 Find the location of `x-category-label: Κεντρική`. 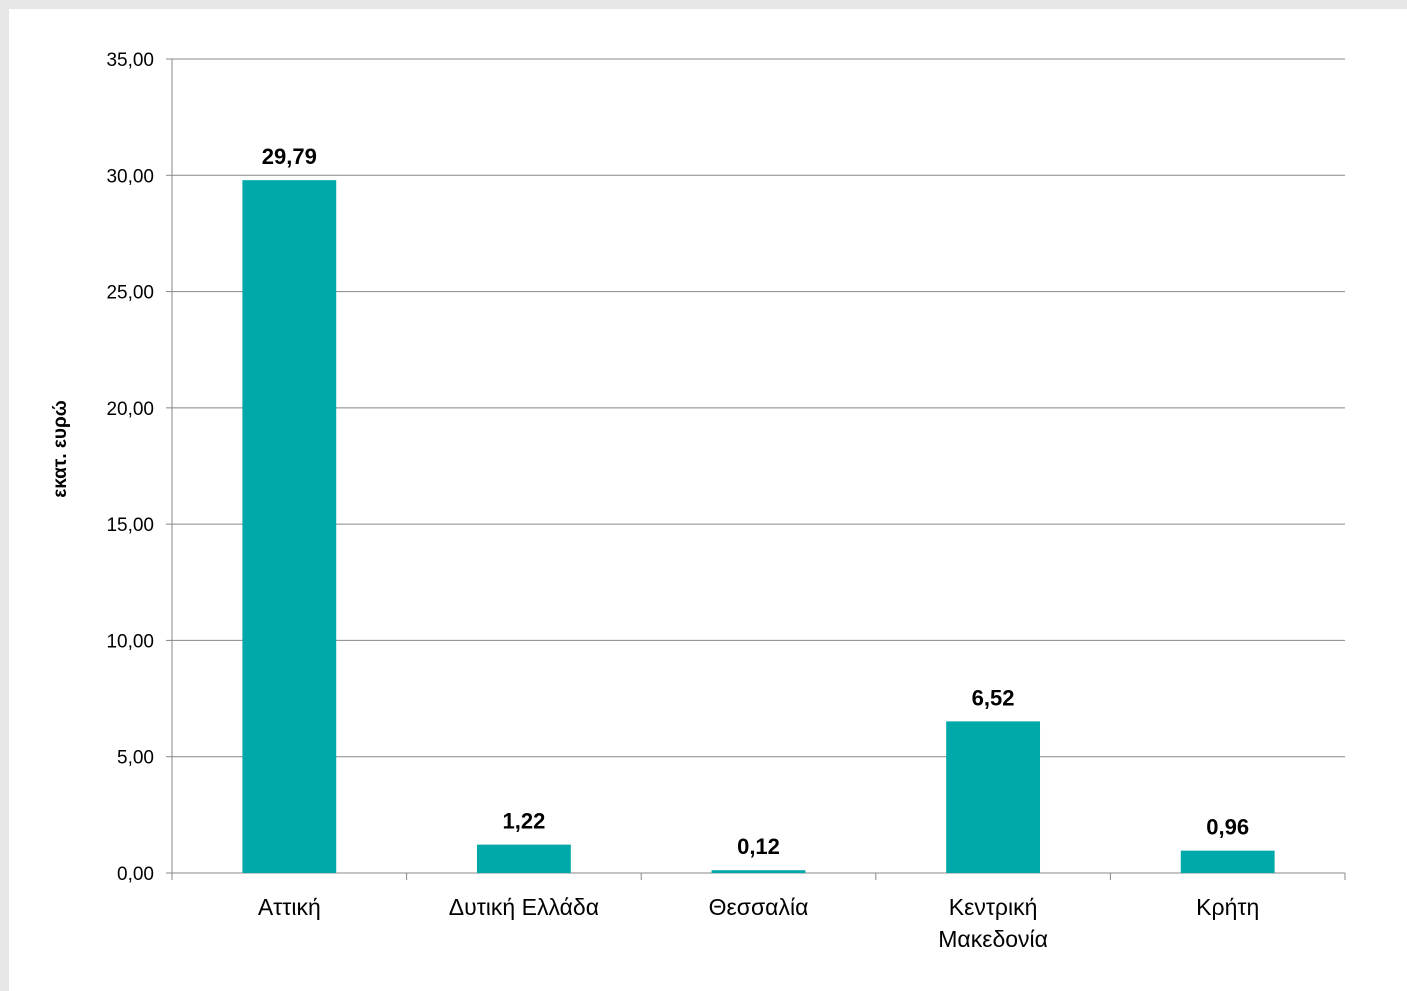

x-category-label: Κεντρική is located at coordinates (993, 907).